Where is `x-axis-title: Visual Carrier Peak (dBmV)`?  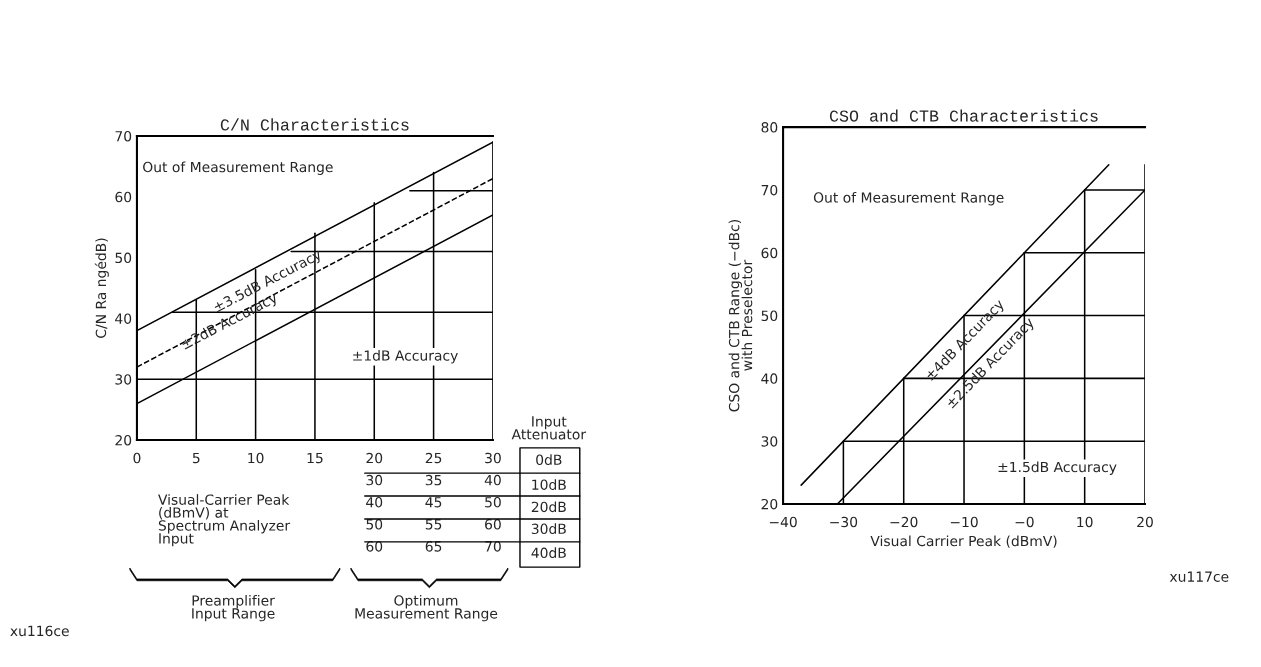 x-axis-title: Visual Carrier Peak (dBmV) is located at coordinates (963, 541).